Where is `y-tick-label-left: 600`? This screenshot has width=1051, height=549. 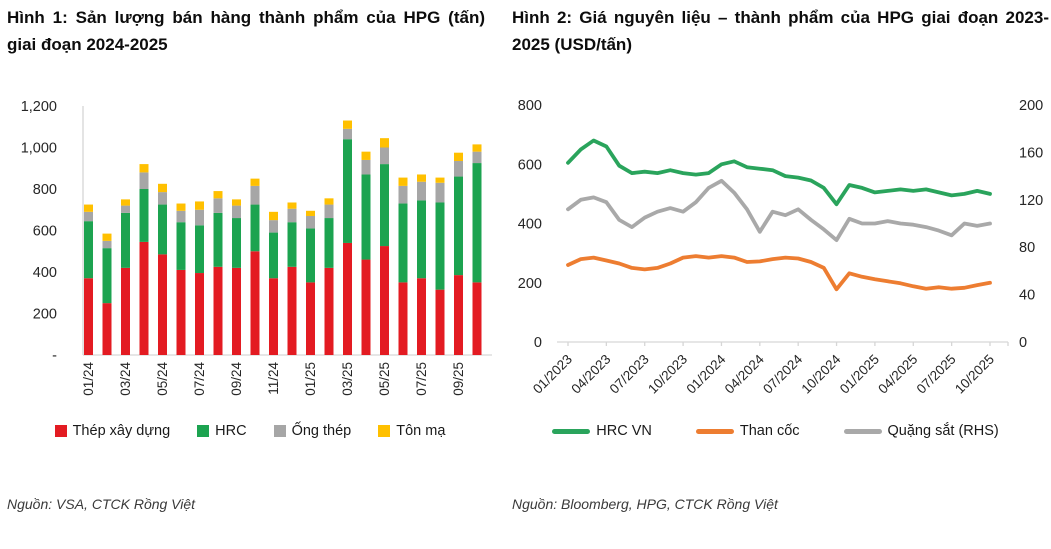
y-tick-label-left: 600 is located at coordinates (530, 165).